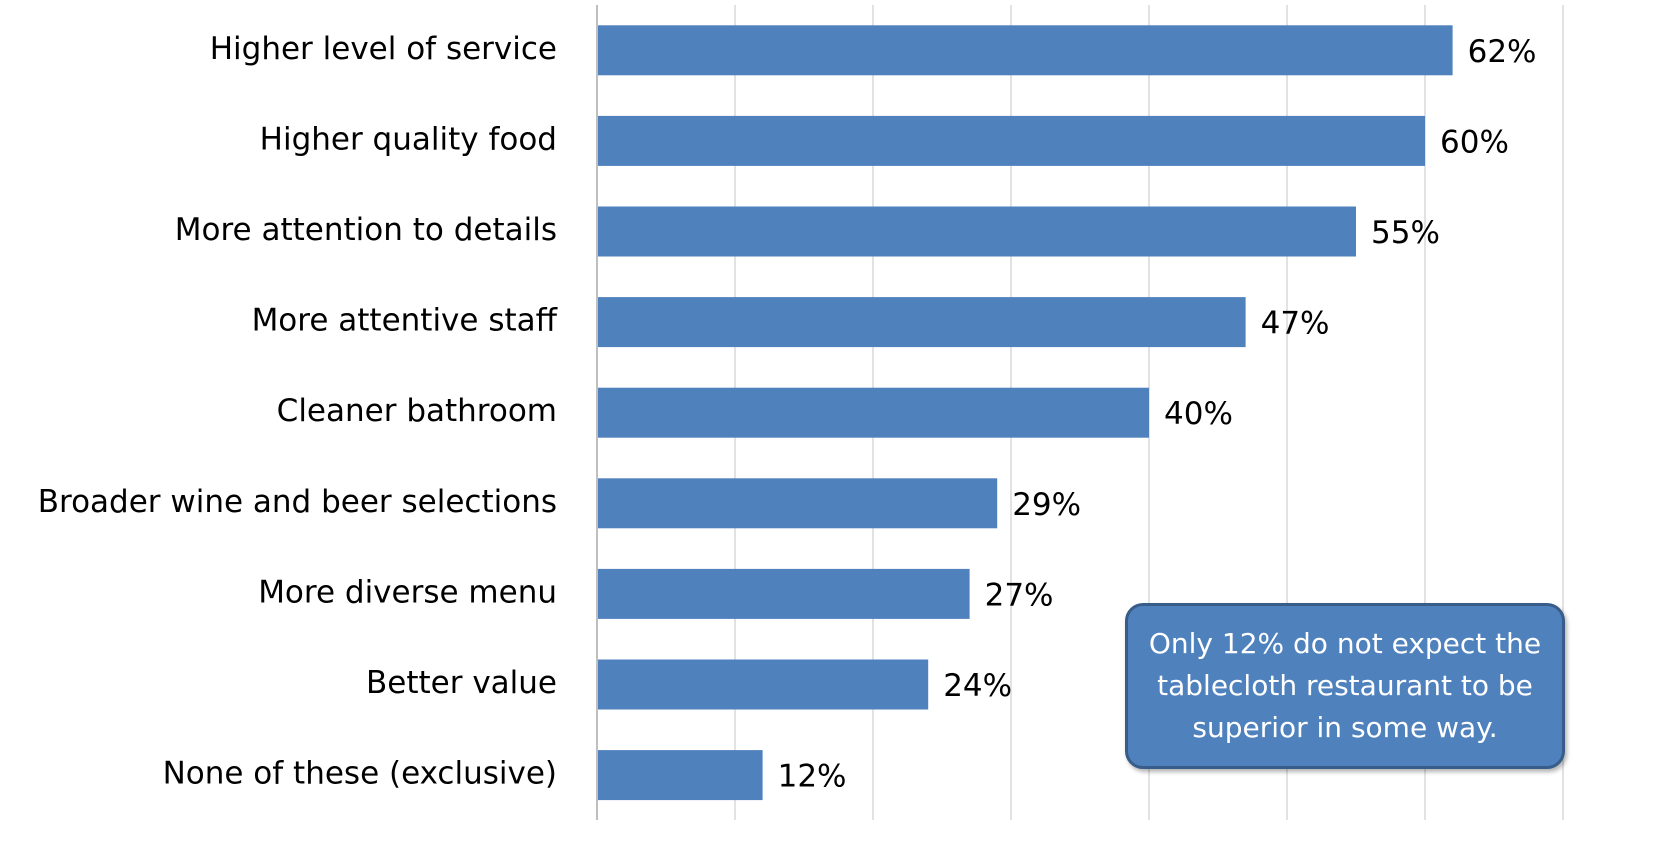  I want to click on y-tick-label: None of these (exclusive), so click(360, 774).